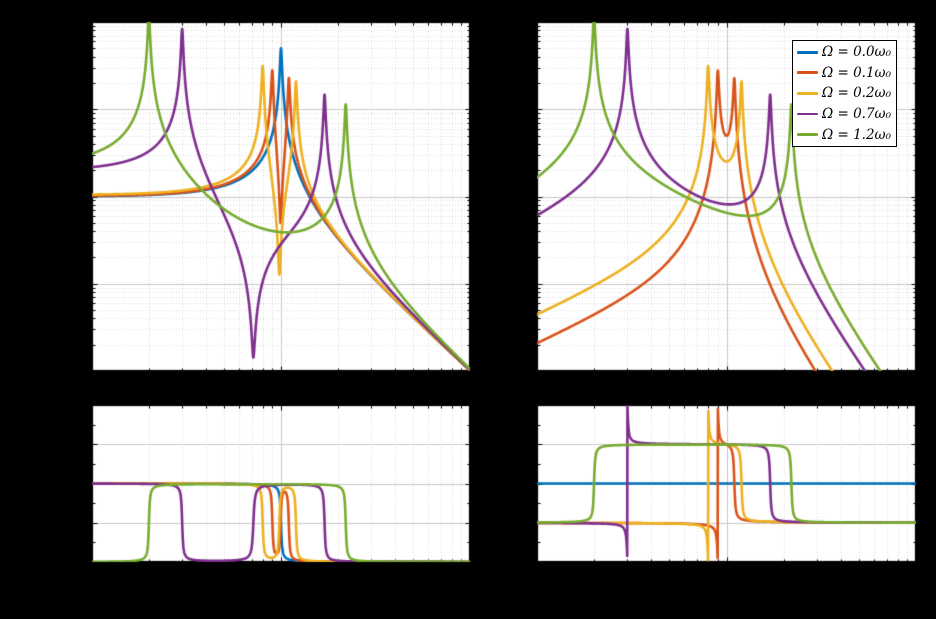 The image size is (936, 619). What do you see at coordinates (856, 52) in the screenshot?
I see `legend-label: Ω = 0.0ω₀` at bounding box center [856, 52].